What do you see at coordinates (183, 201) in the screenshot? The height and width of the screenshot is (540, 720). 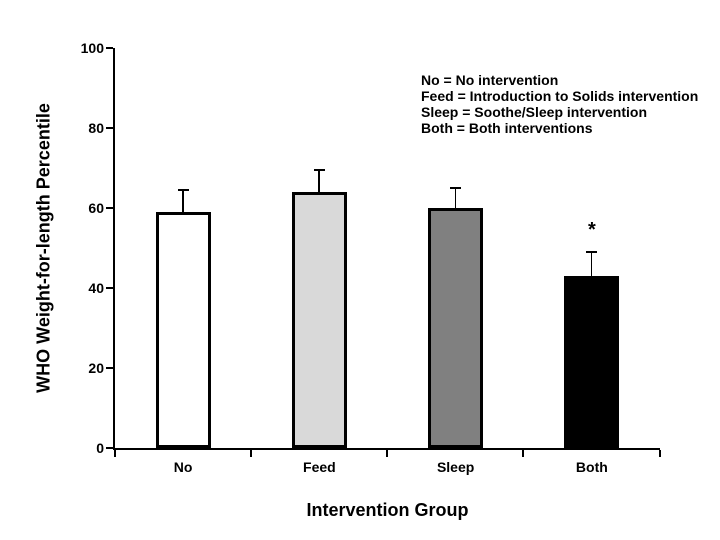 I see `error-bar-line-no` at bounding box center [183, 201].